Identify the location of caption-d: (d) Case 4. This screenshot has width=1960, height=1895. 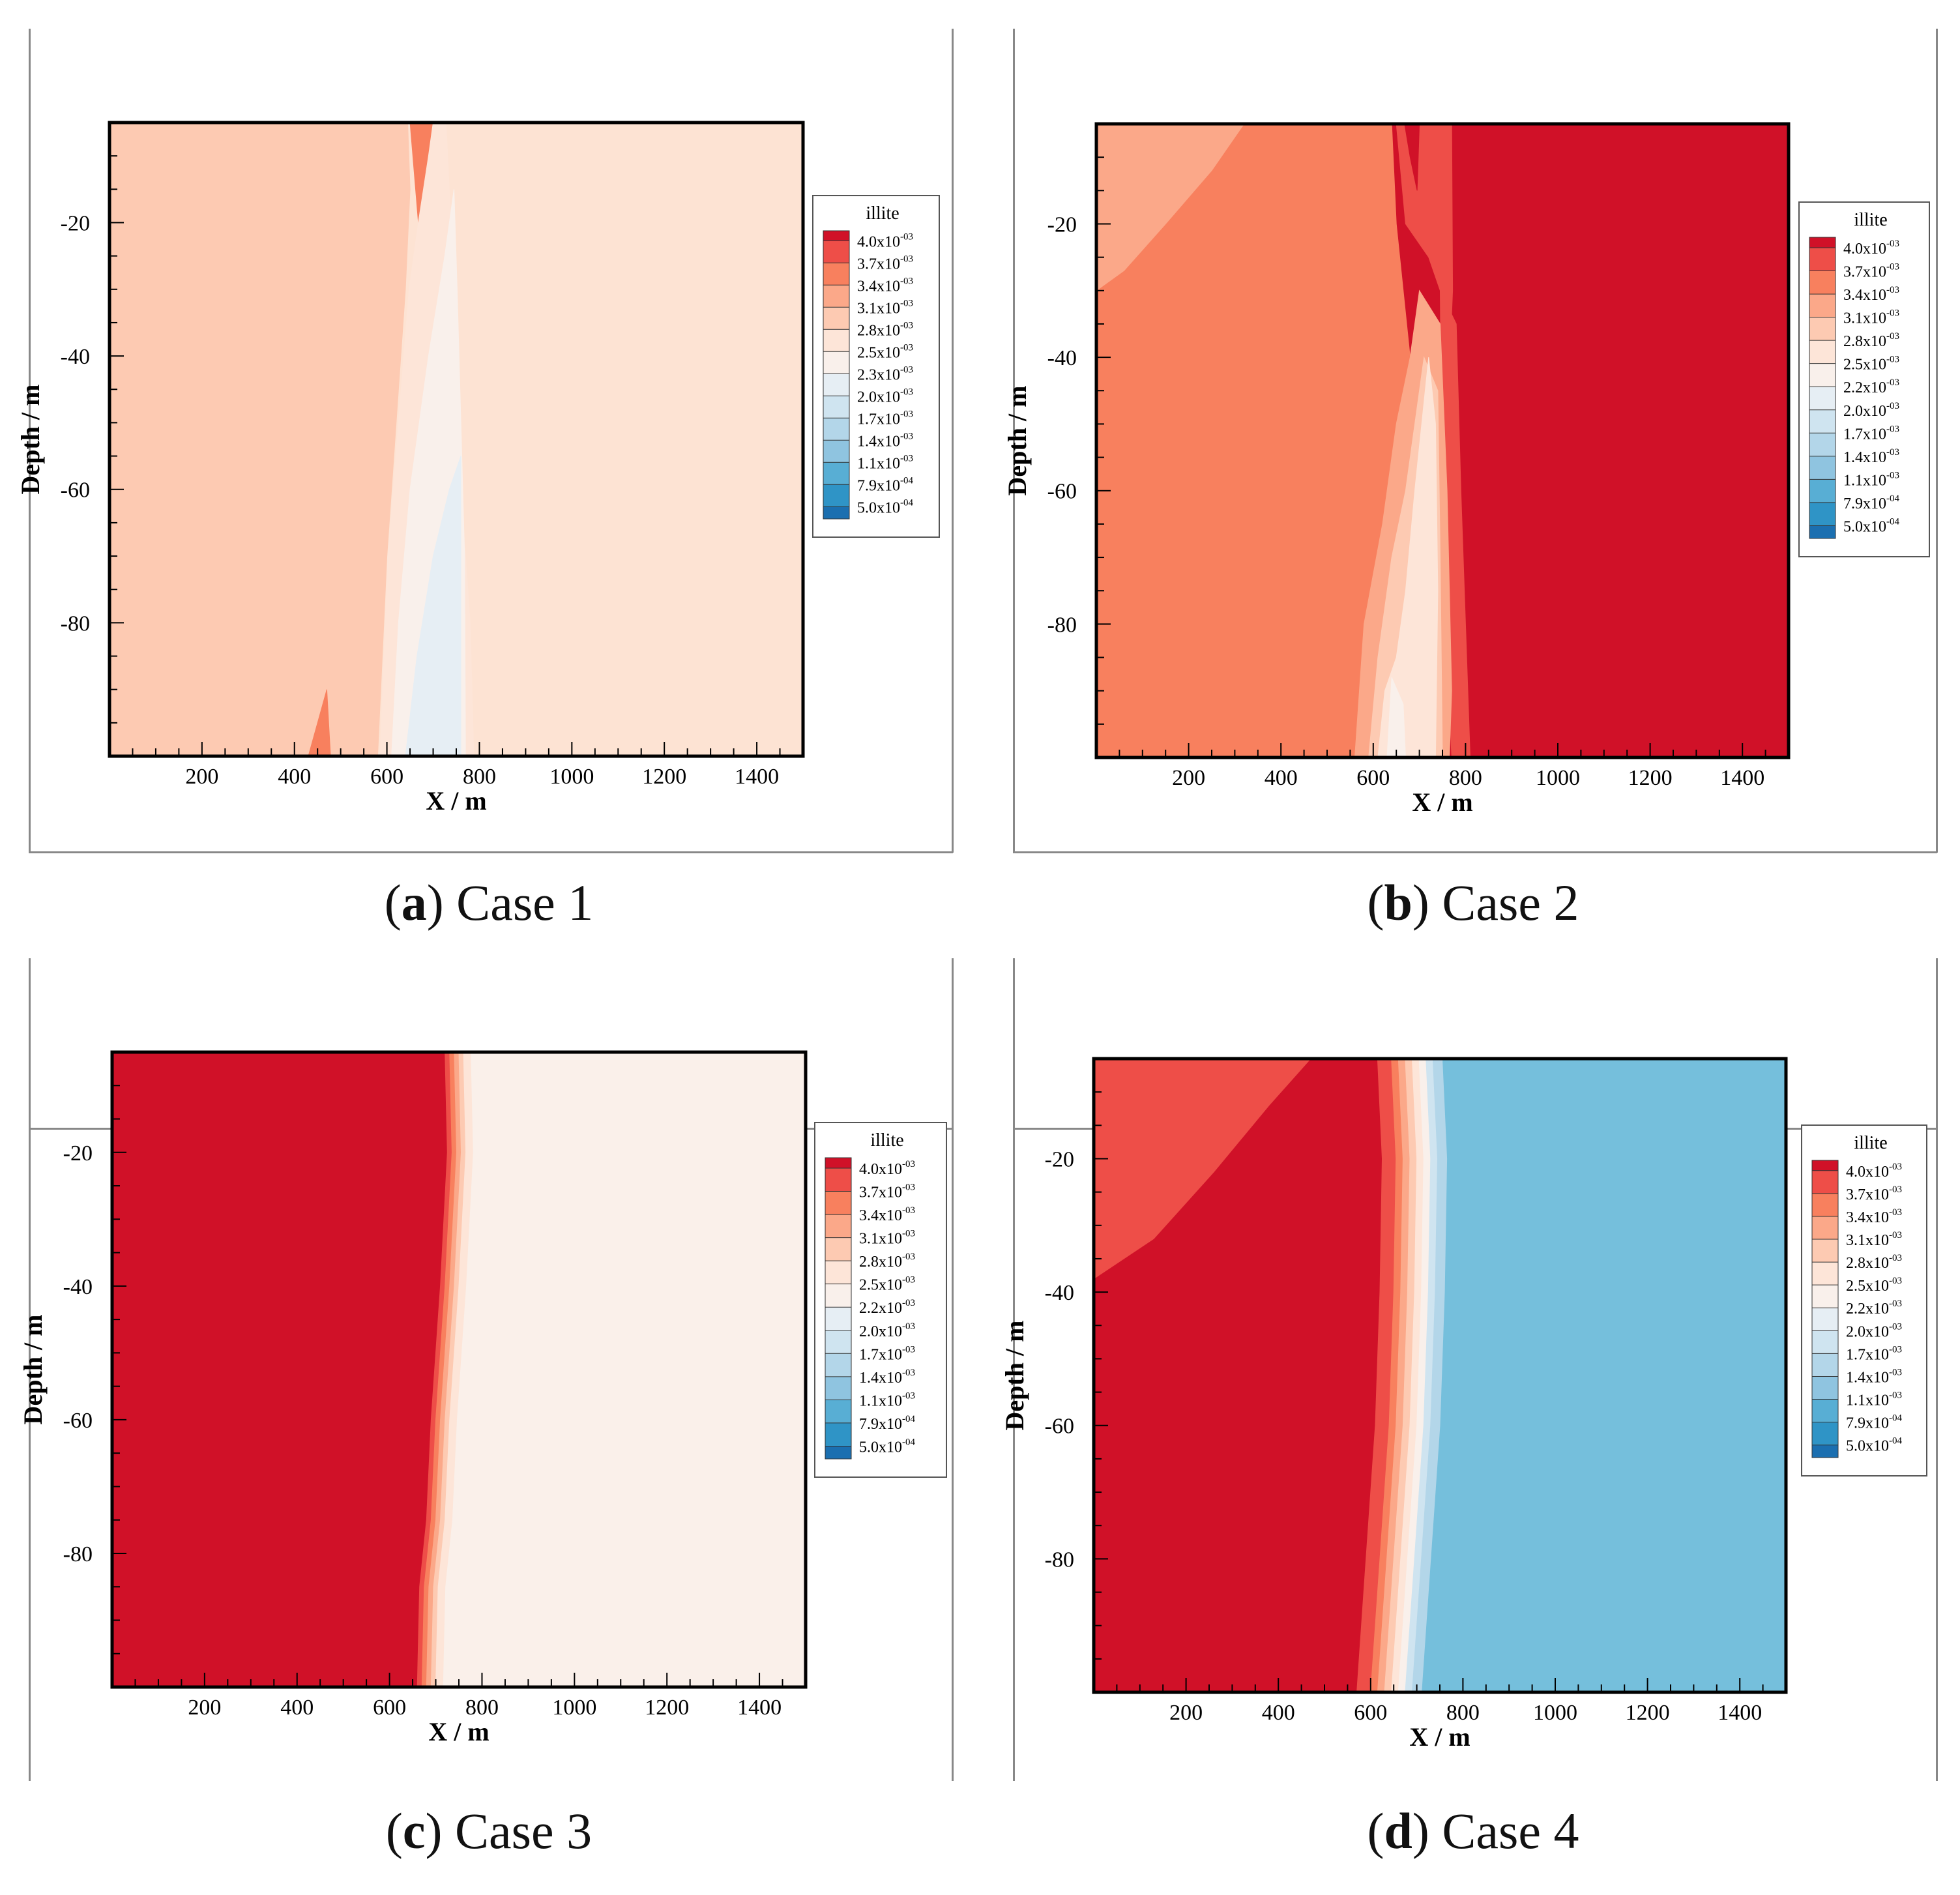
(1473, 1830).